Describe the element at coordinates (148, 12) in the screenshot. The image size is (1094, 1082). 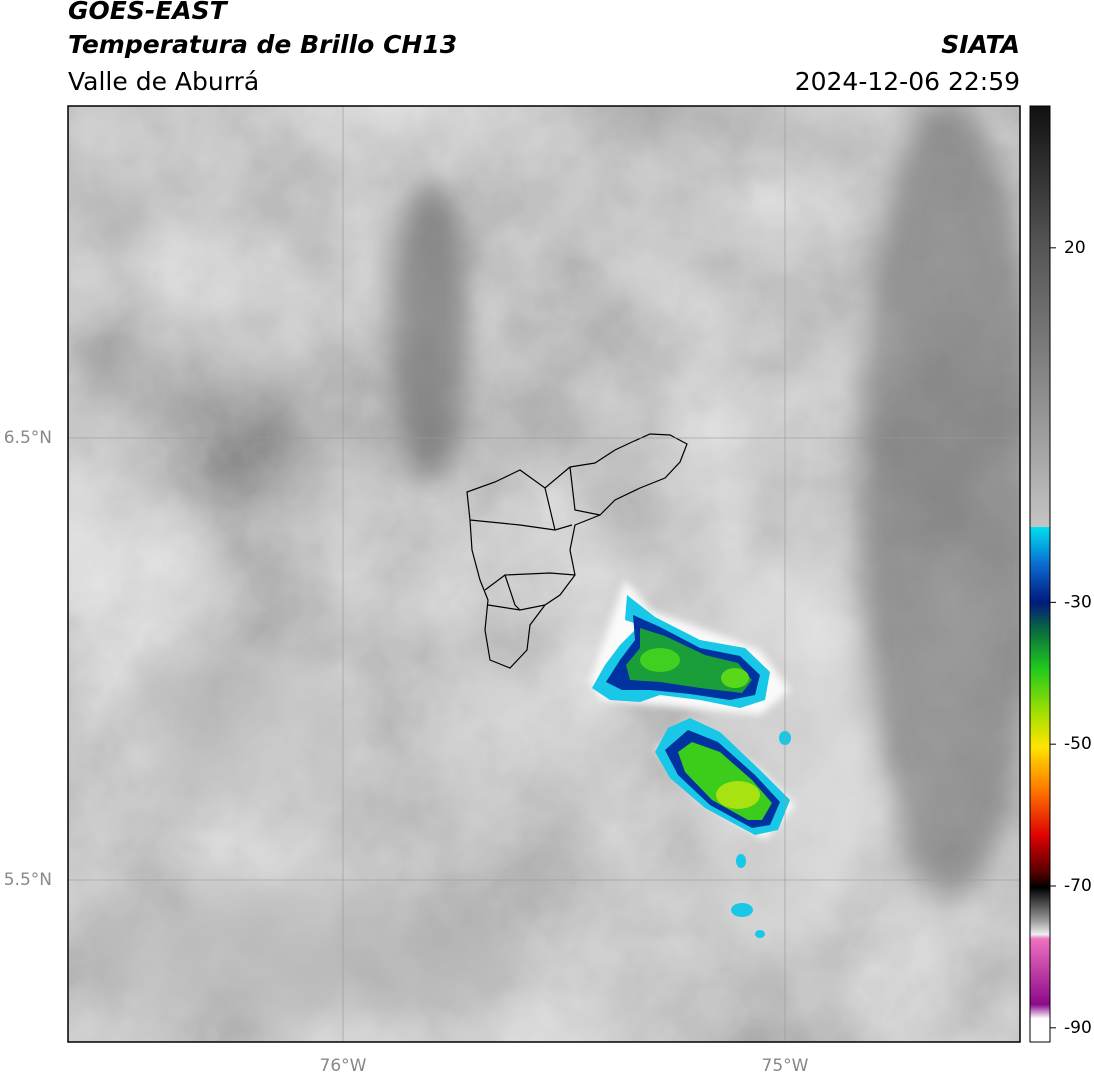
I see `title: GOES-EAST` at that location.